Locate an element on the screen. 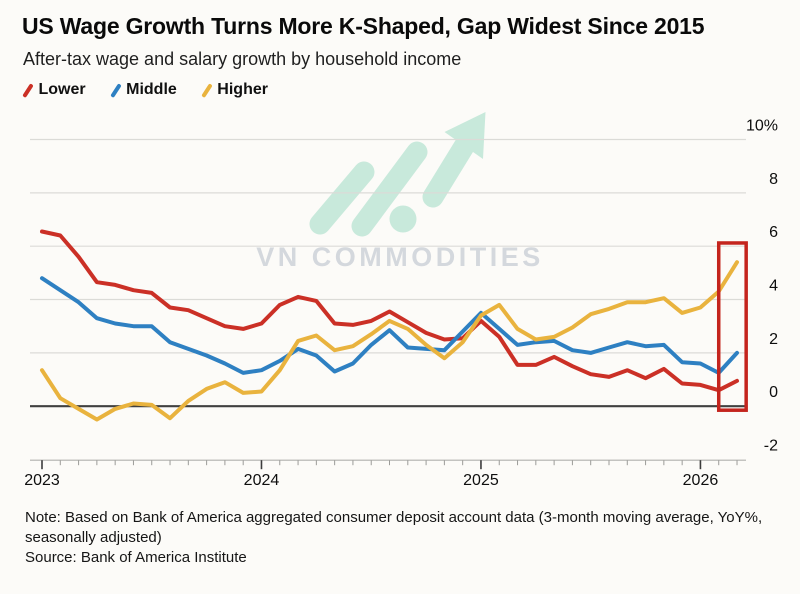  legend-item-middle: Middle is located at coordinates (143, 90).